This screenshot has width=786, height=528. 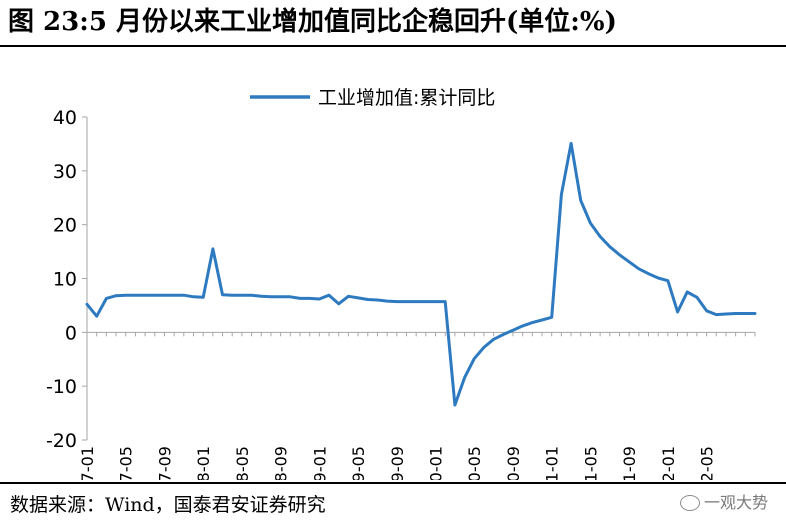 I want to click on x-tick-label: 2018-01, so click(x=203, y=463).